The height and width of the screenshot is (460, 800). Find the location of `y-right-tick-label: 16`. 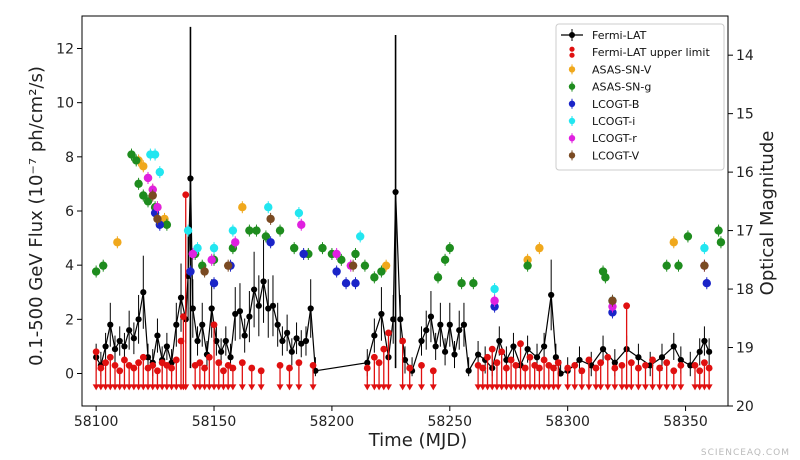

y-right-tick-label: 16 is located at coordinates (745, 173).